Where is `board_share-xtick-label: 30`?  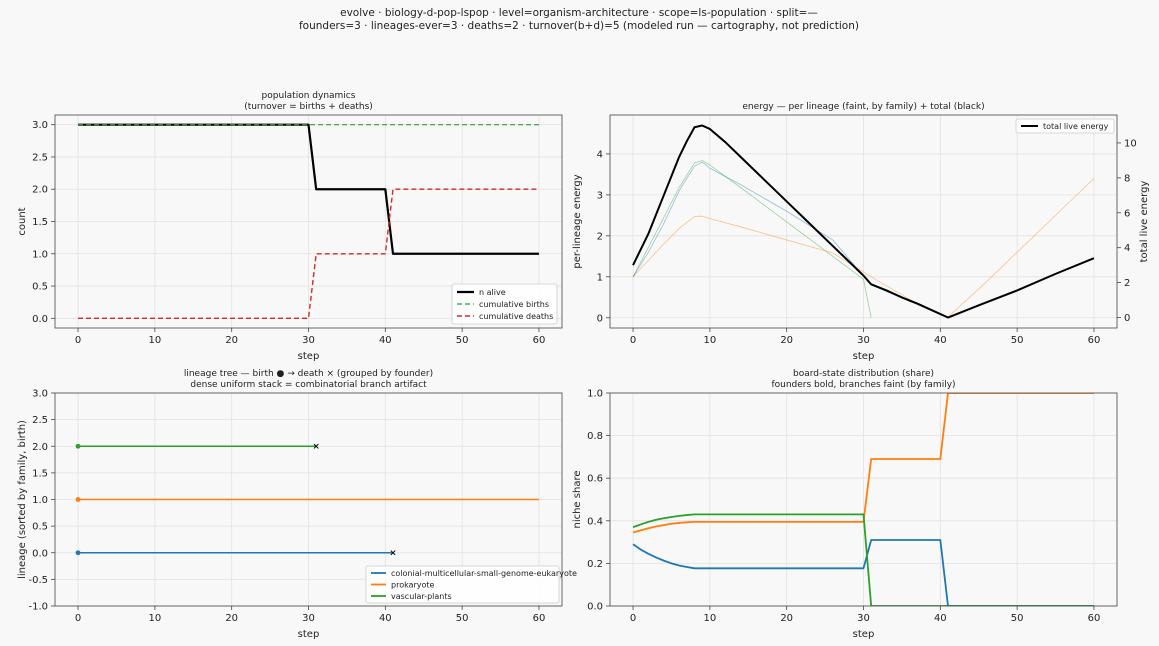 board_share-xtick-label: 30 is located at coordinates (863, 618).